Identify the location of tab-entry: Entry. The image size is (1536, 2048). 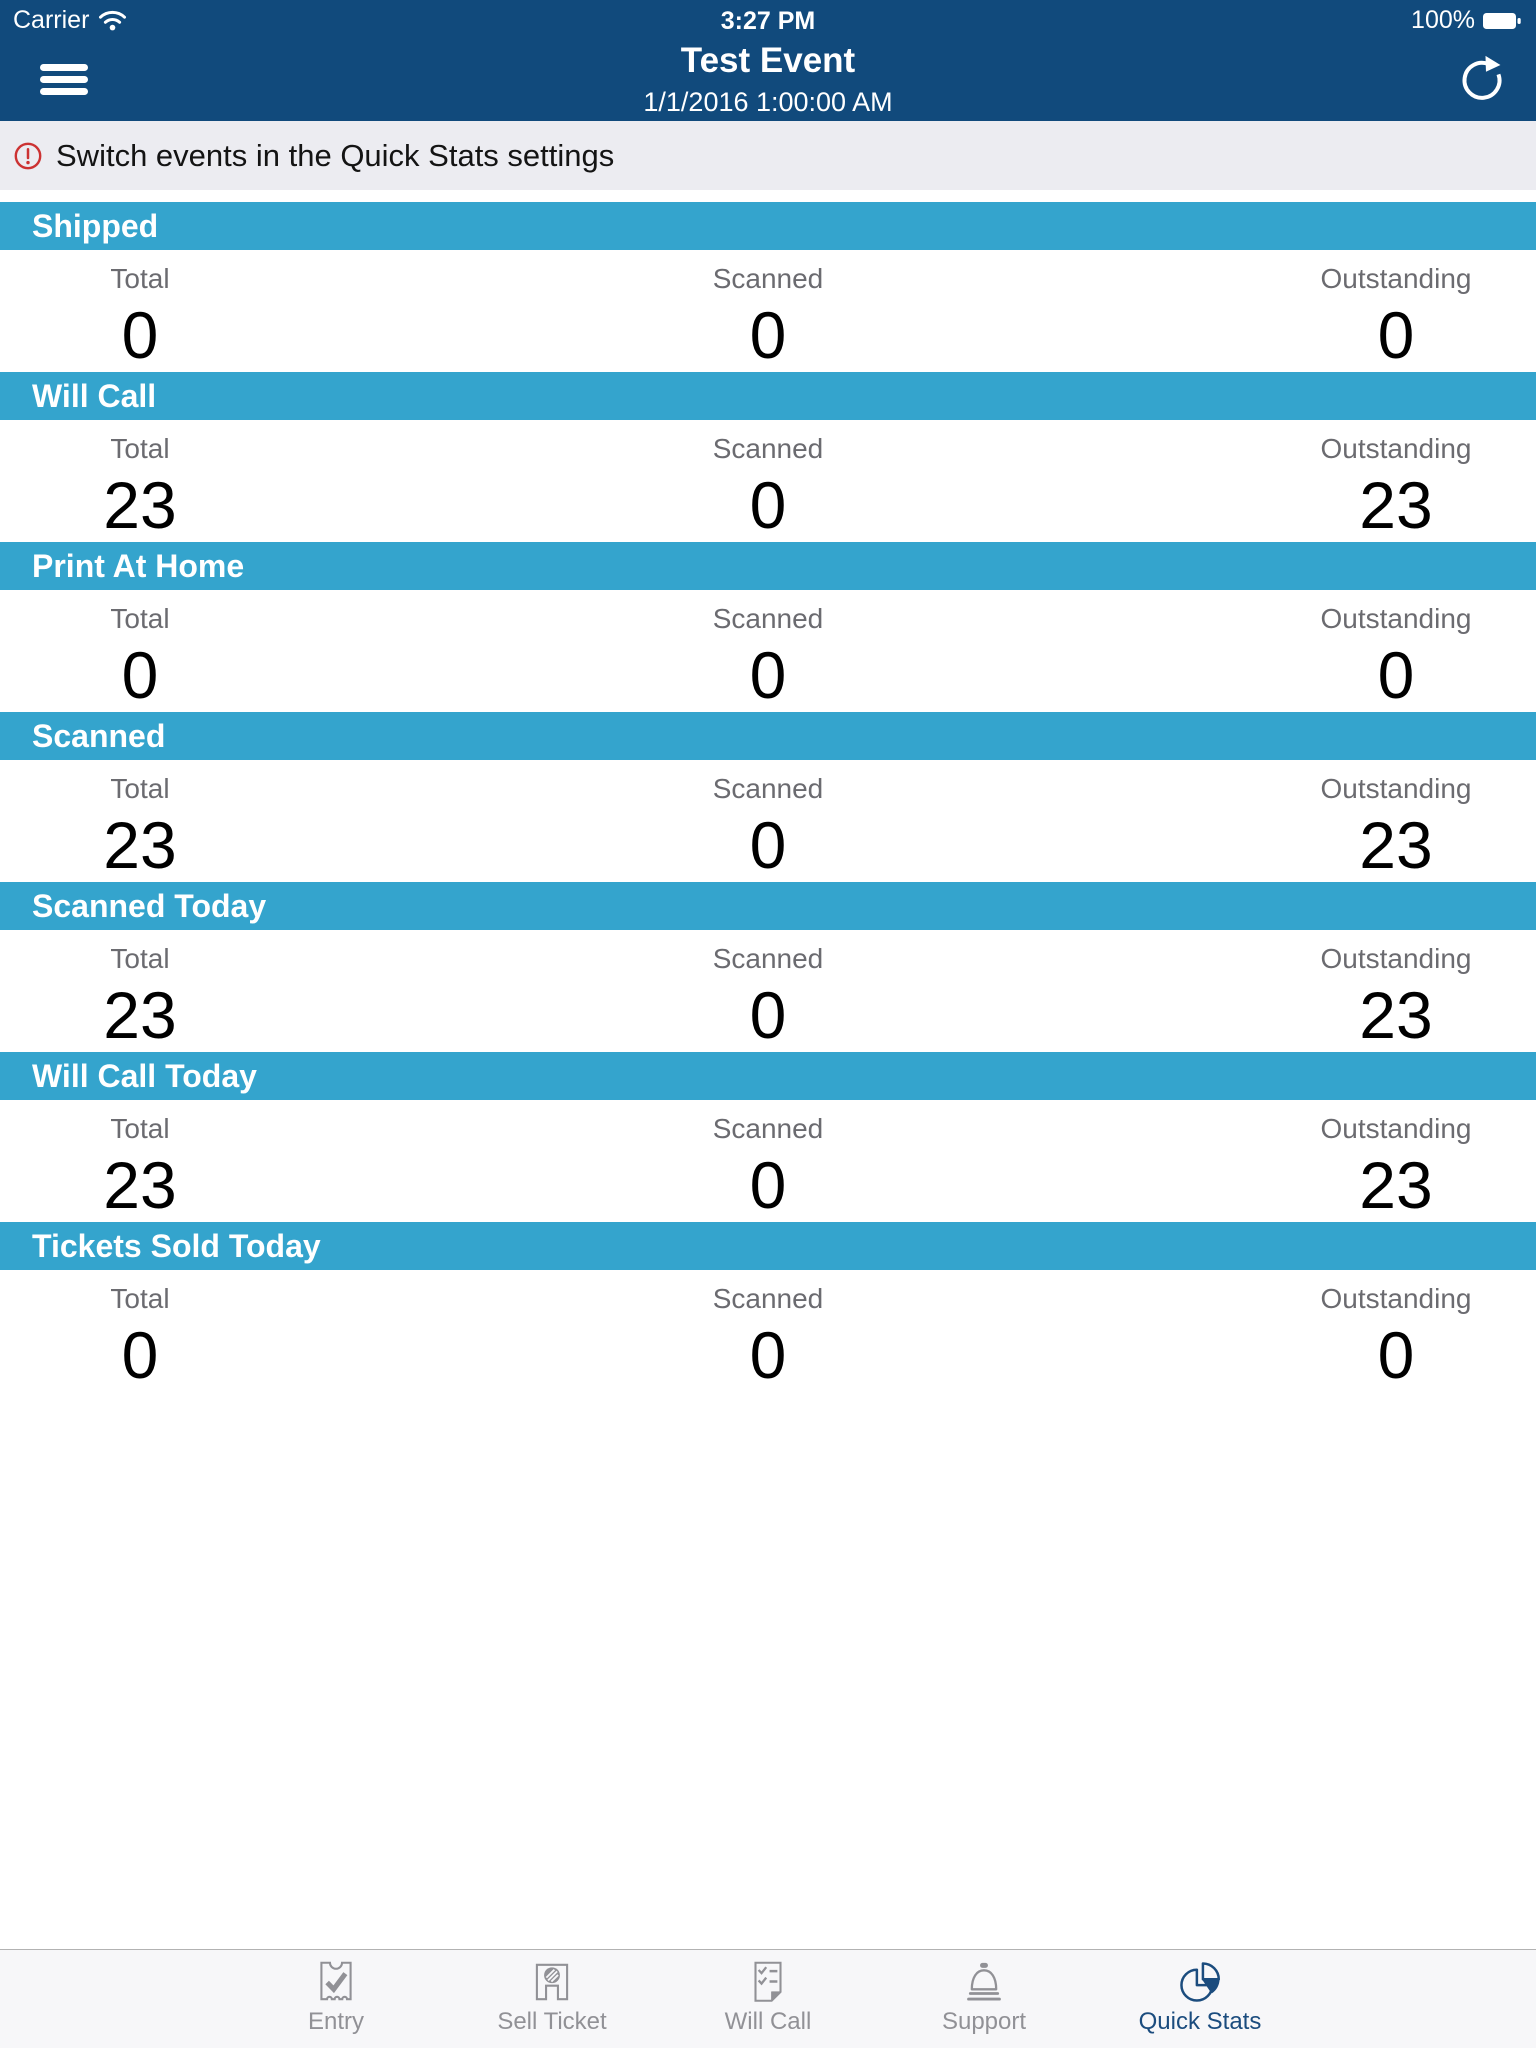
(336, 1999).